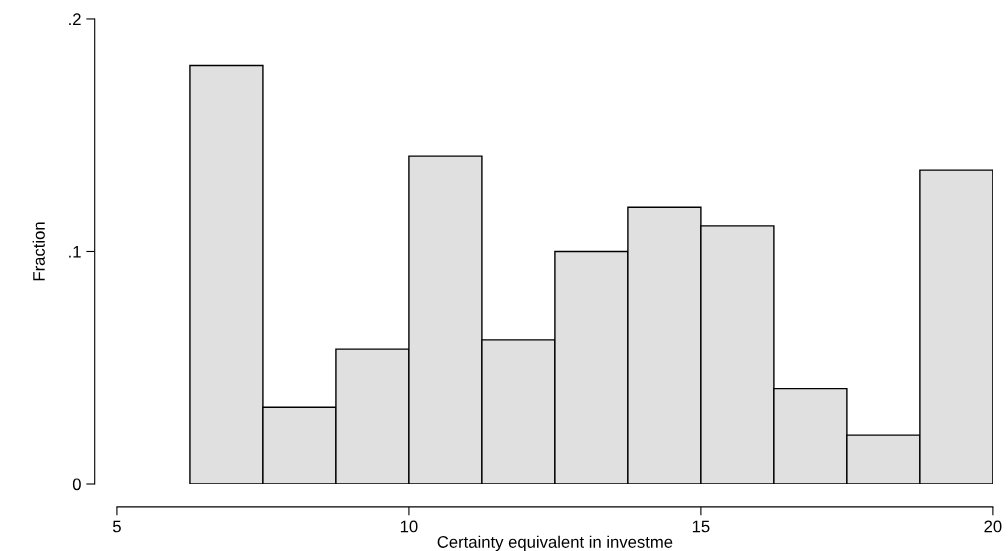  I want to click on y-tick-label: 0, so click(76, 484).